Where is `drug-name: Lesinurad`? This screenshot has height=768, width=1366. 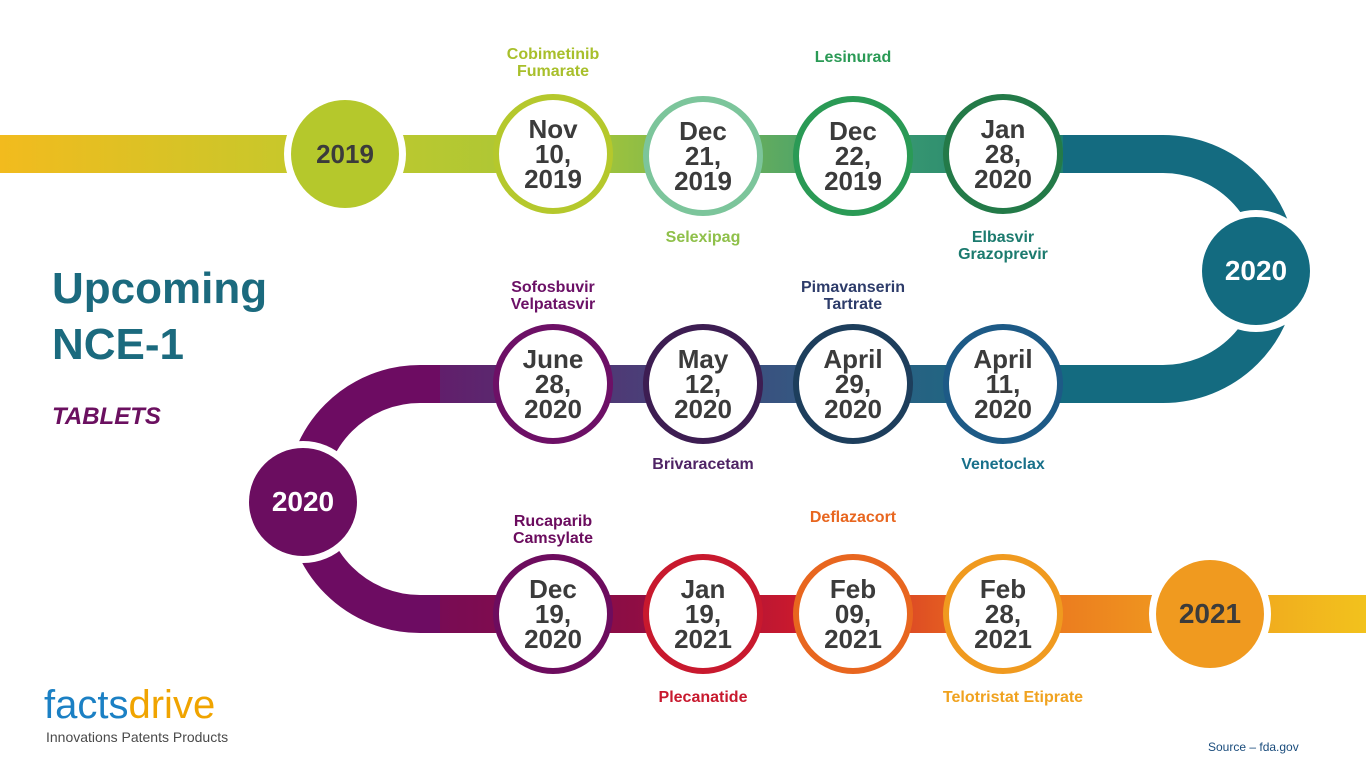
drug-name: Lesinurad is located at coordinates (853, 57).